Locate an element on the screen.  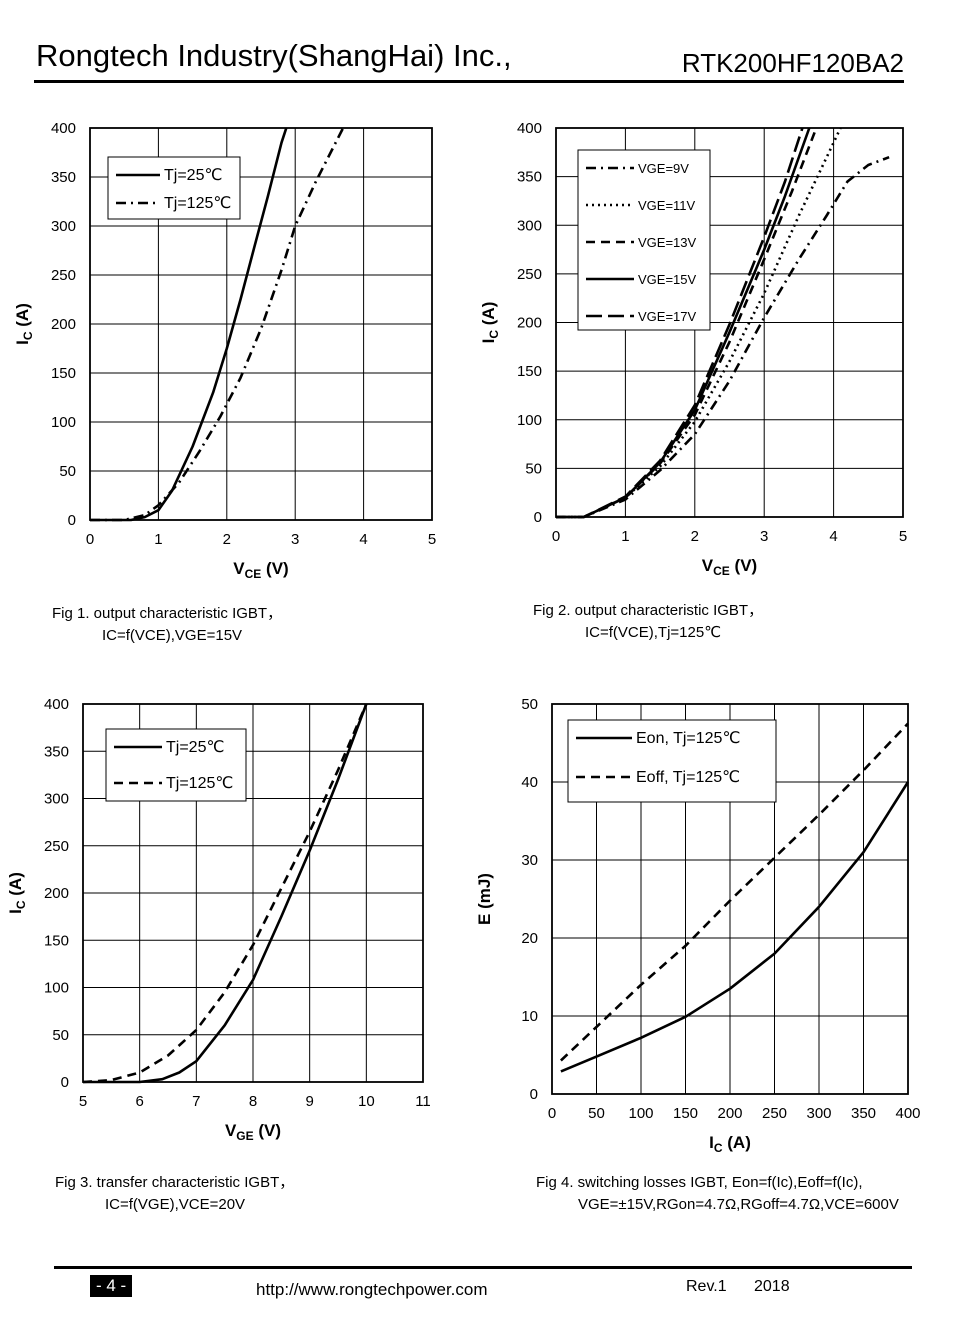
fig3-legend-box is located at coordinates (176, 765).